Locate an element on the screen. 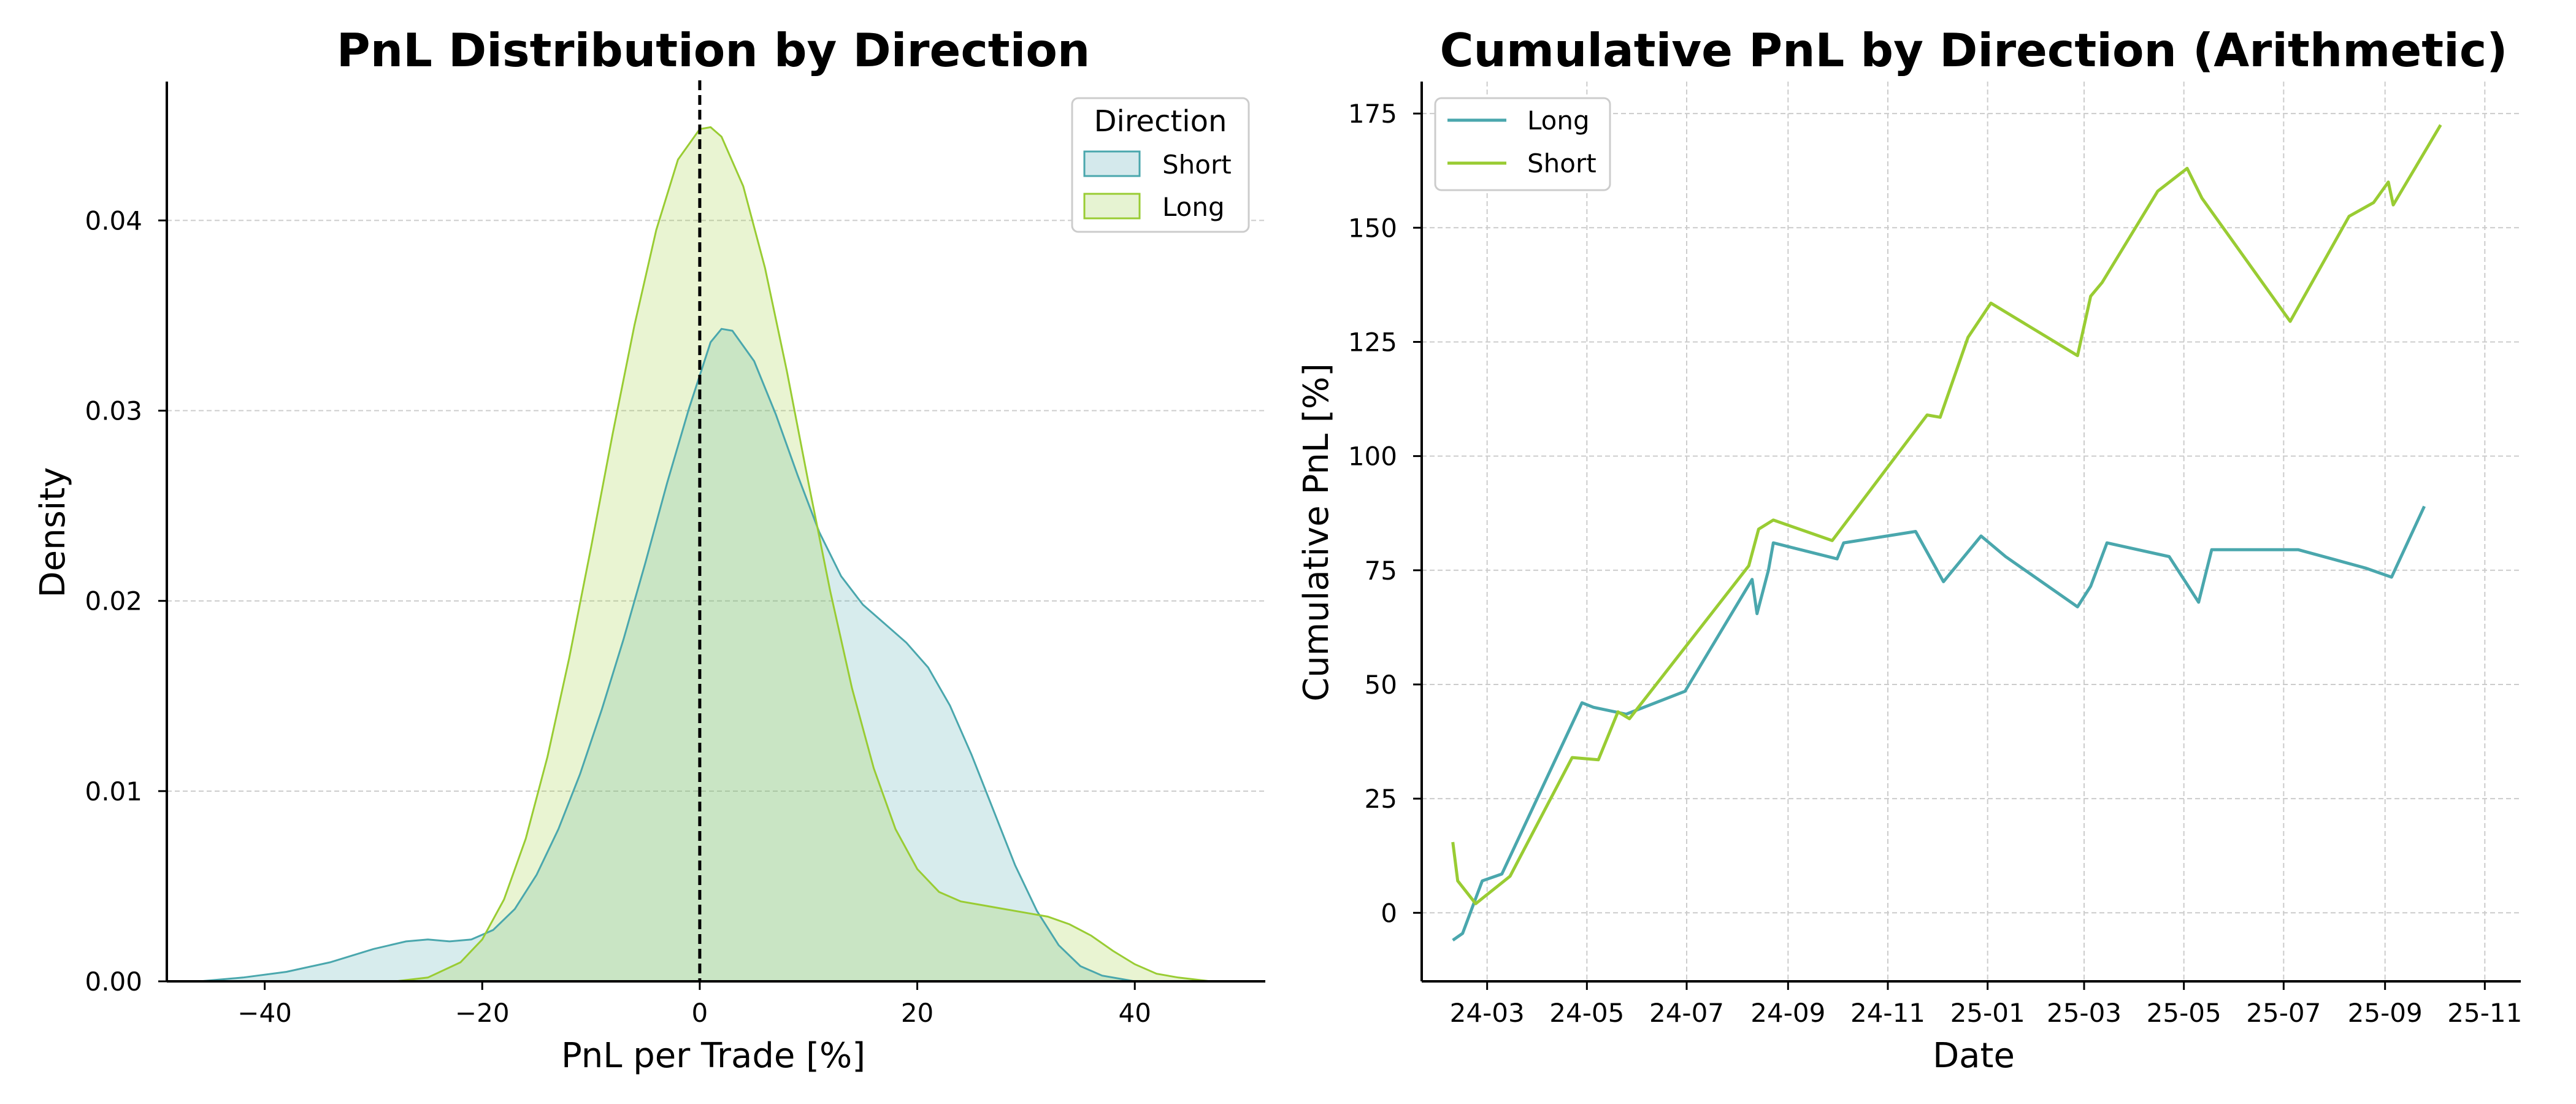 This screenshot has width=2576, height=1104. legend: Long Short is located at coordinates (1522, 144).